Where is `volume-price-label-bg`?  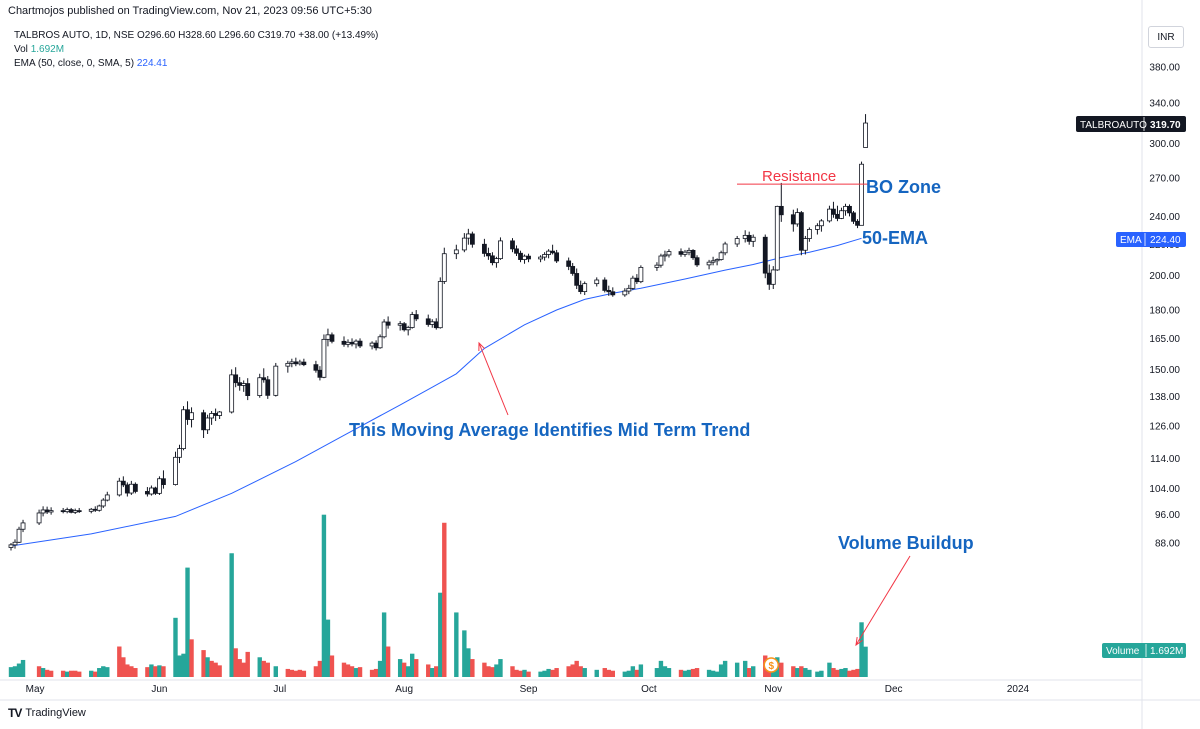 volume-price-label-bg is located at coordinates (1144, 650).